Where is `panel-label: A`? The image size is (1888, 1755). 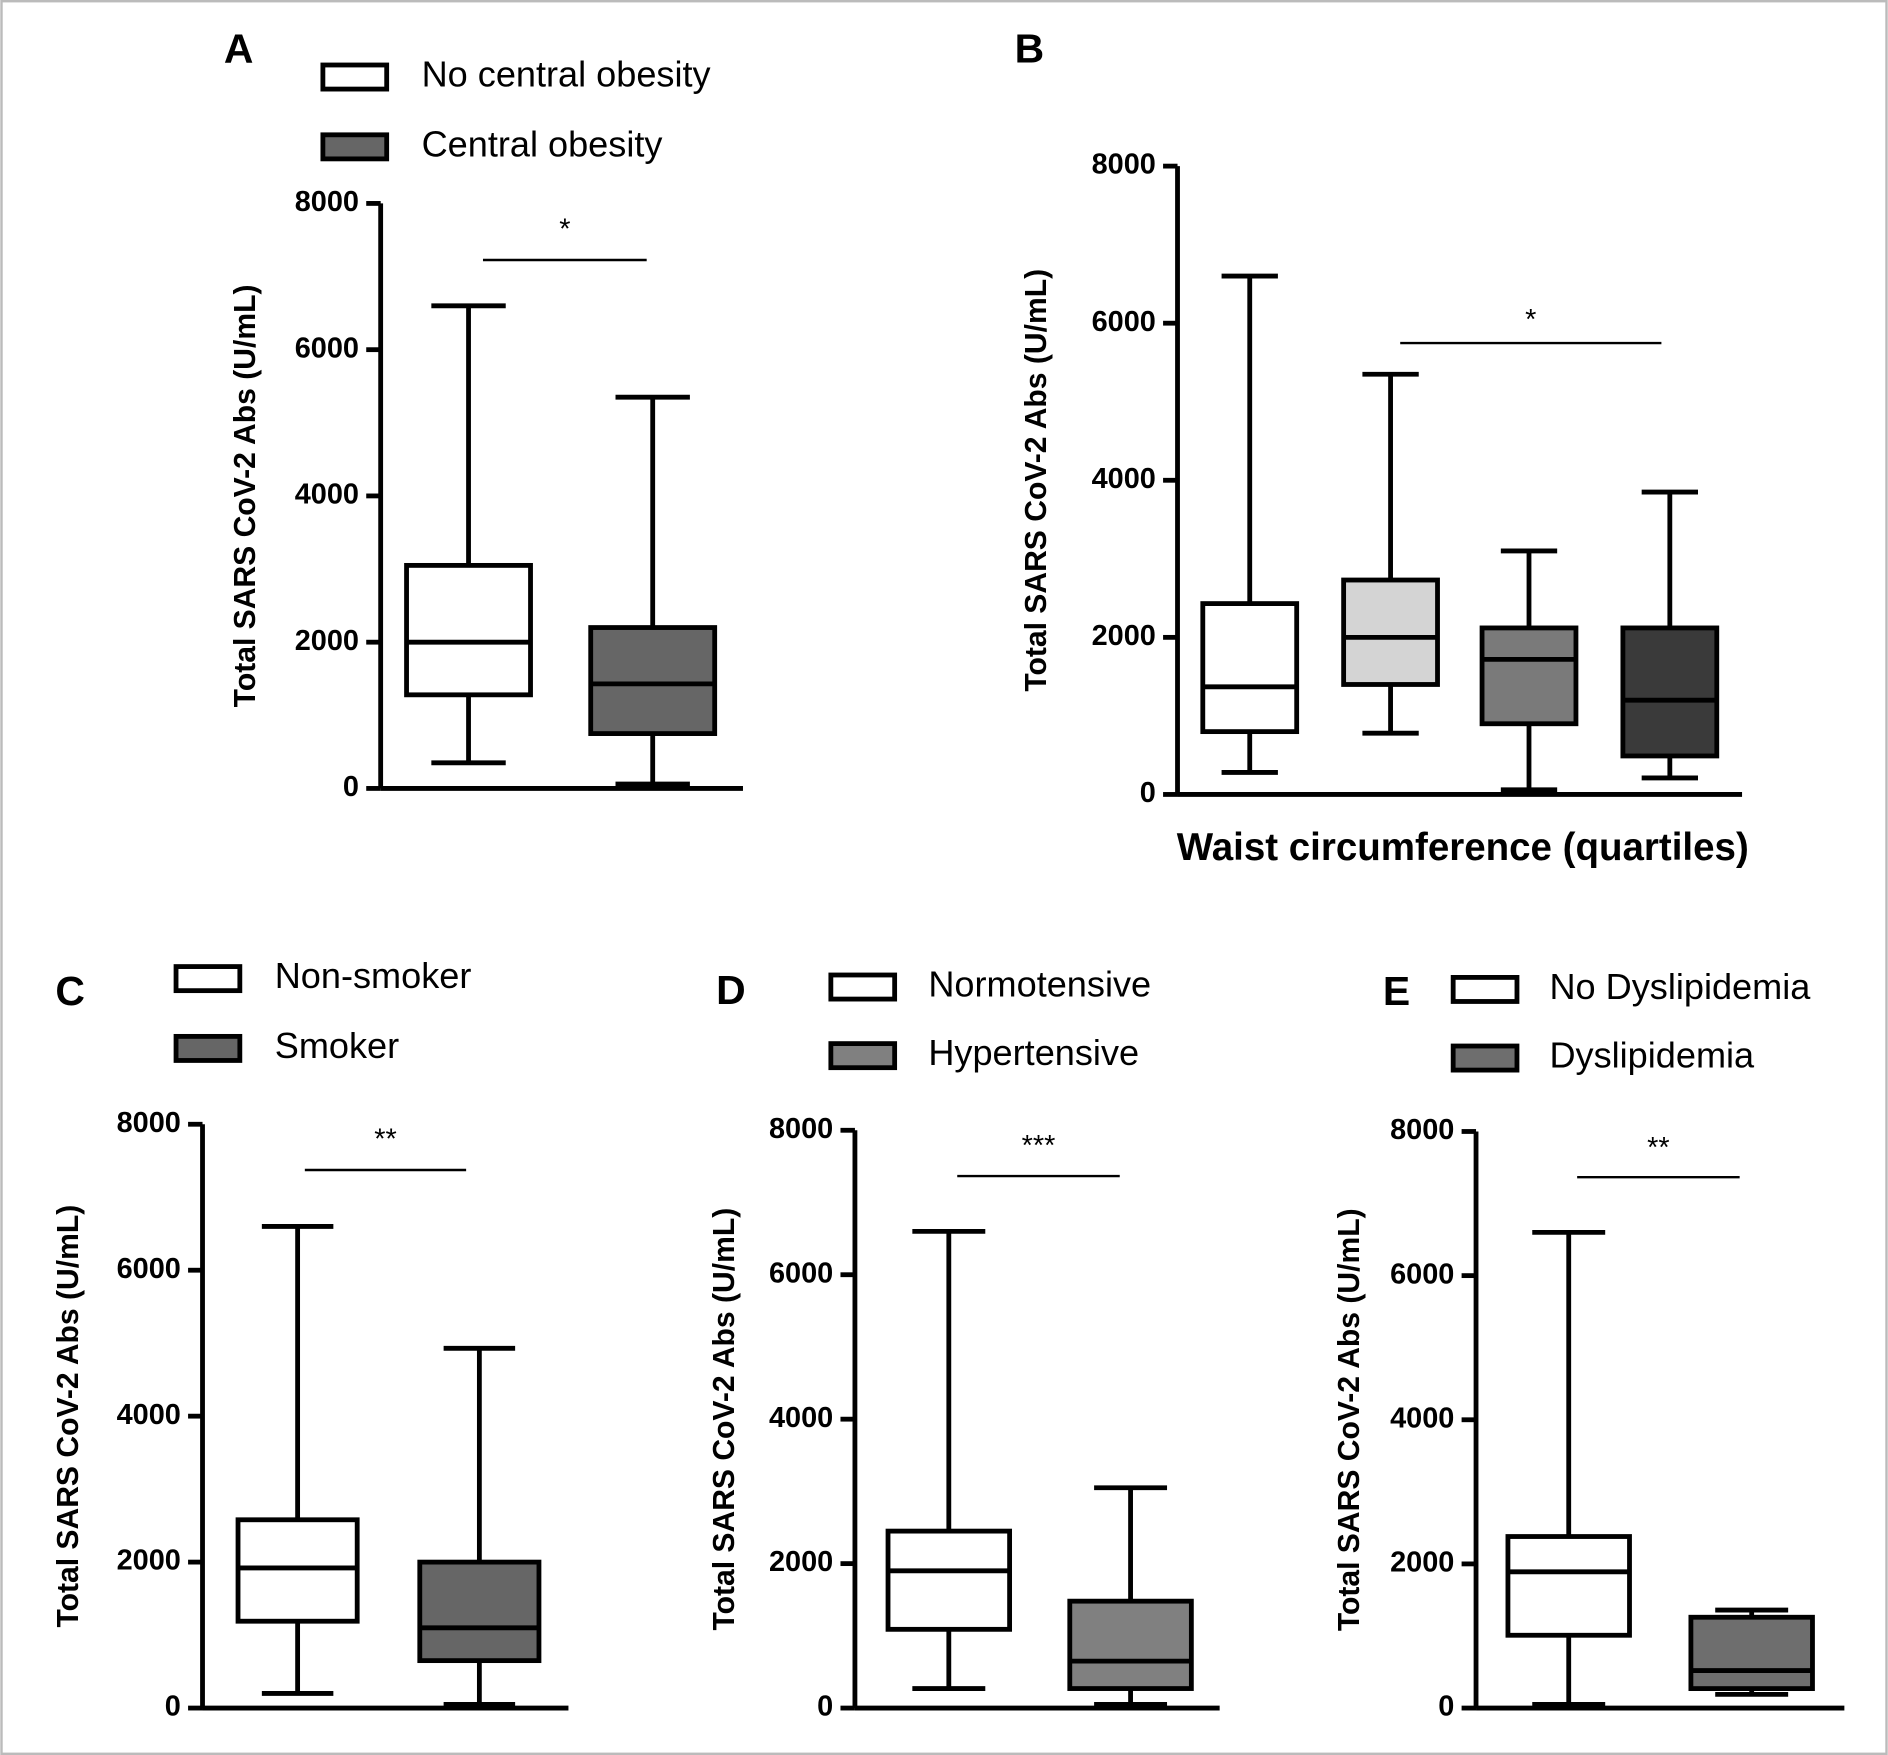
panel-label: A is located at coordinates (239, 49).